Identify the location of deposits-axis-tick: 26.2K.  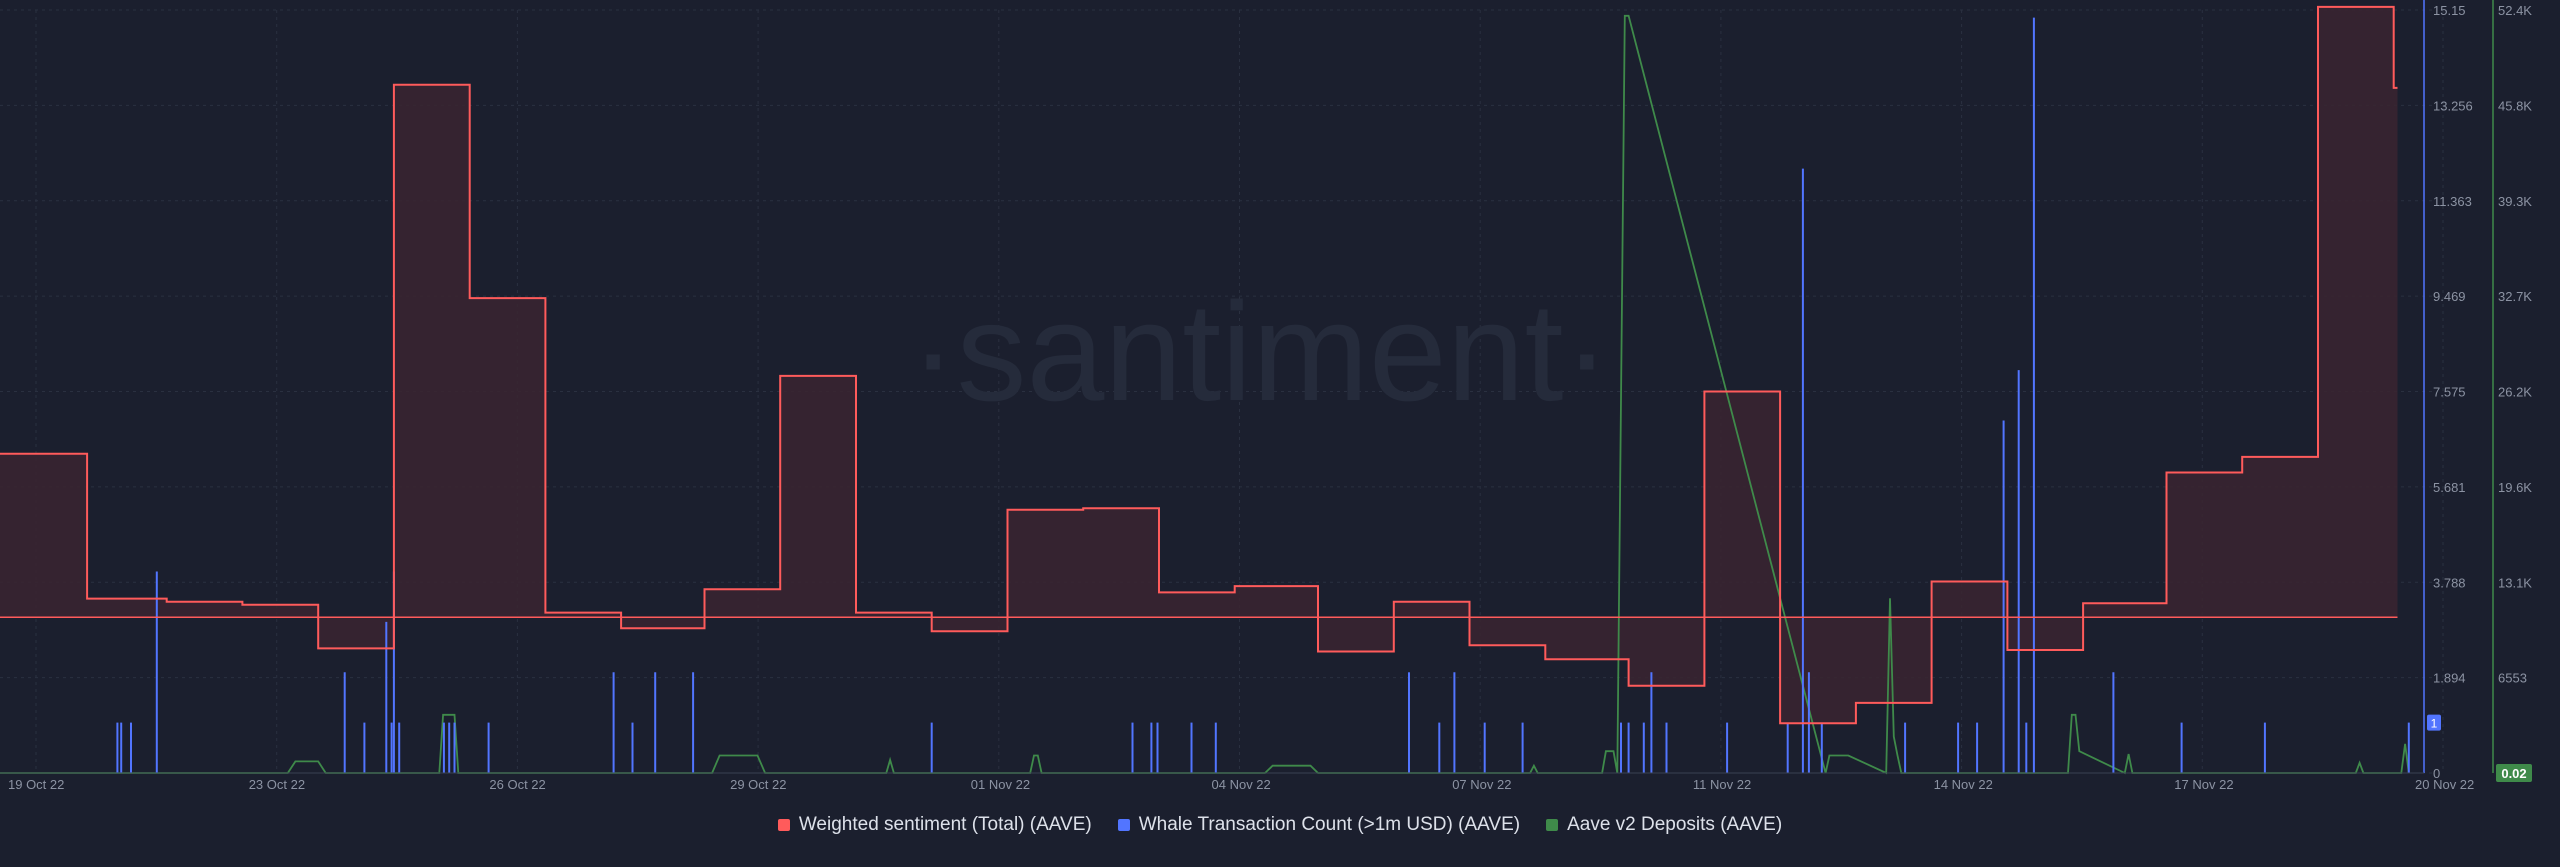
(2515, 392).